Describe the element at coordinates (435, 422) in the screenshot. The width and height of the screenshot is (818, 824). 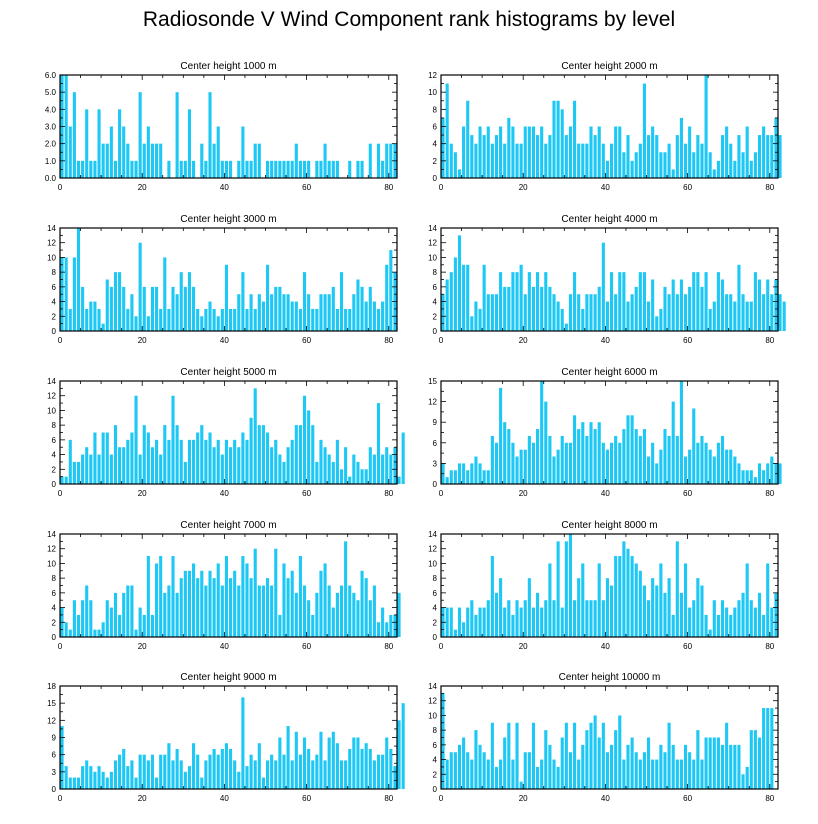
I see `y-tick-label: 9` at that location.